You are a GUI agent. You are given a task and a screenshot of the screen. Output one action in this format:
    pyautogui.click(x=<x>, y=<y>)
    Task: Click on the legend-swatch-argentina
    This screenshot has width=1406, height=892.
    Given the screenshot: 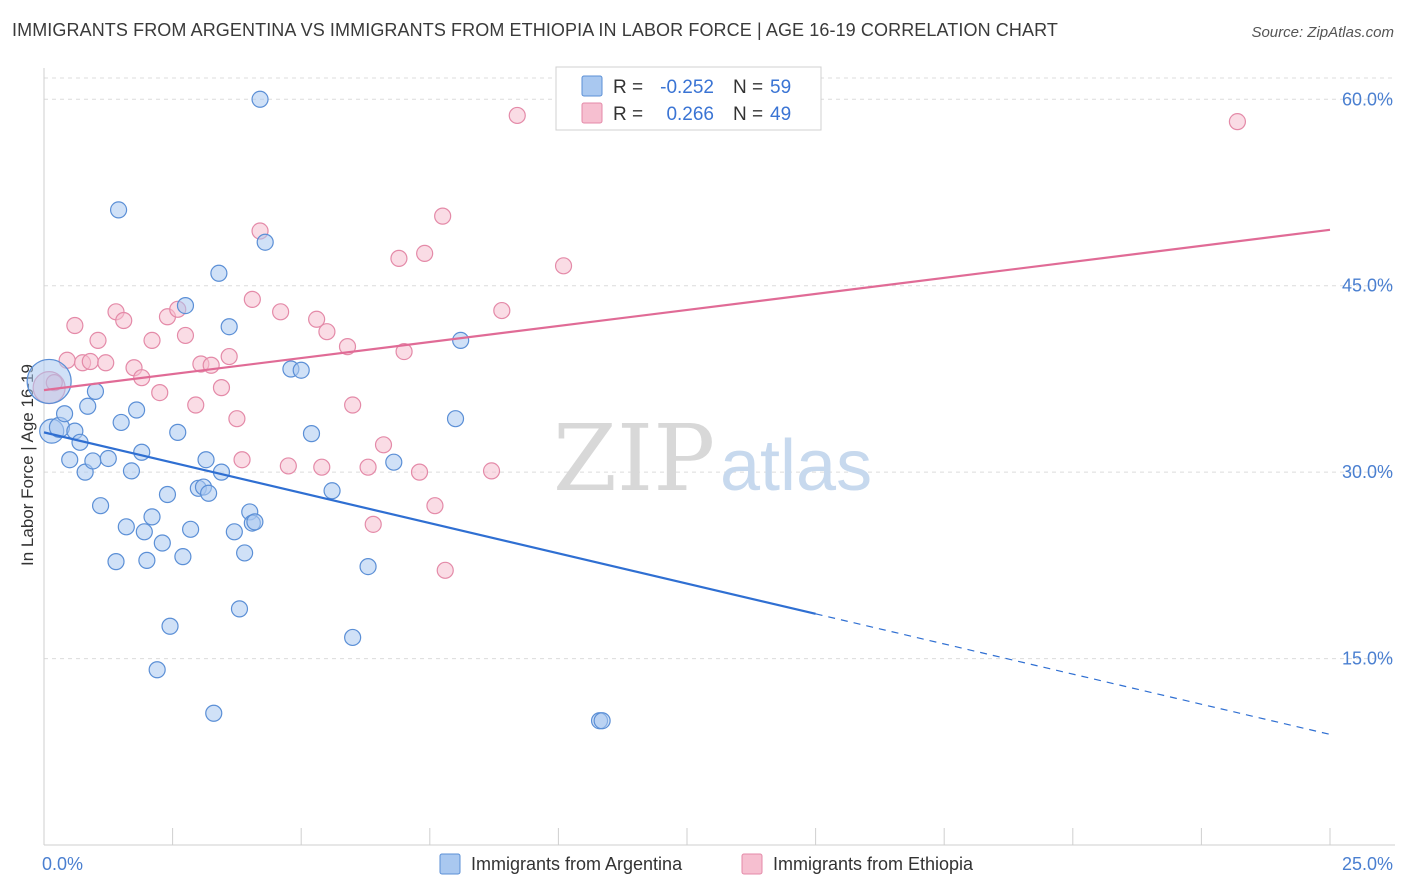 What is the action you would take?
    pyautogui.click(x=450, y=864)
    